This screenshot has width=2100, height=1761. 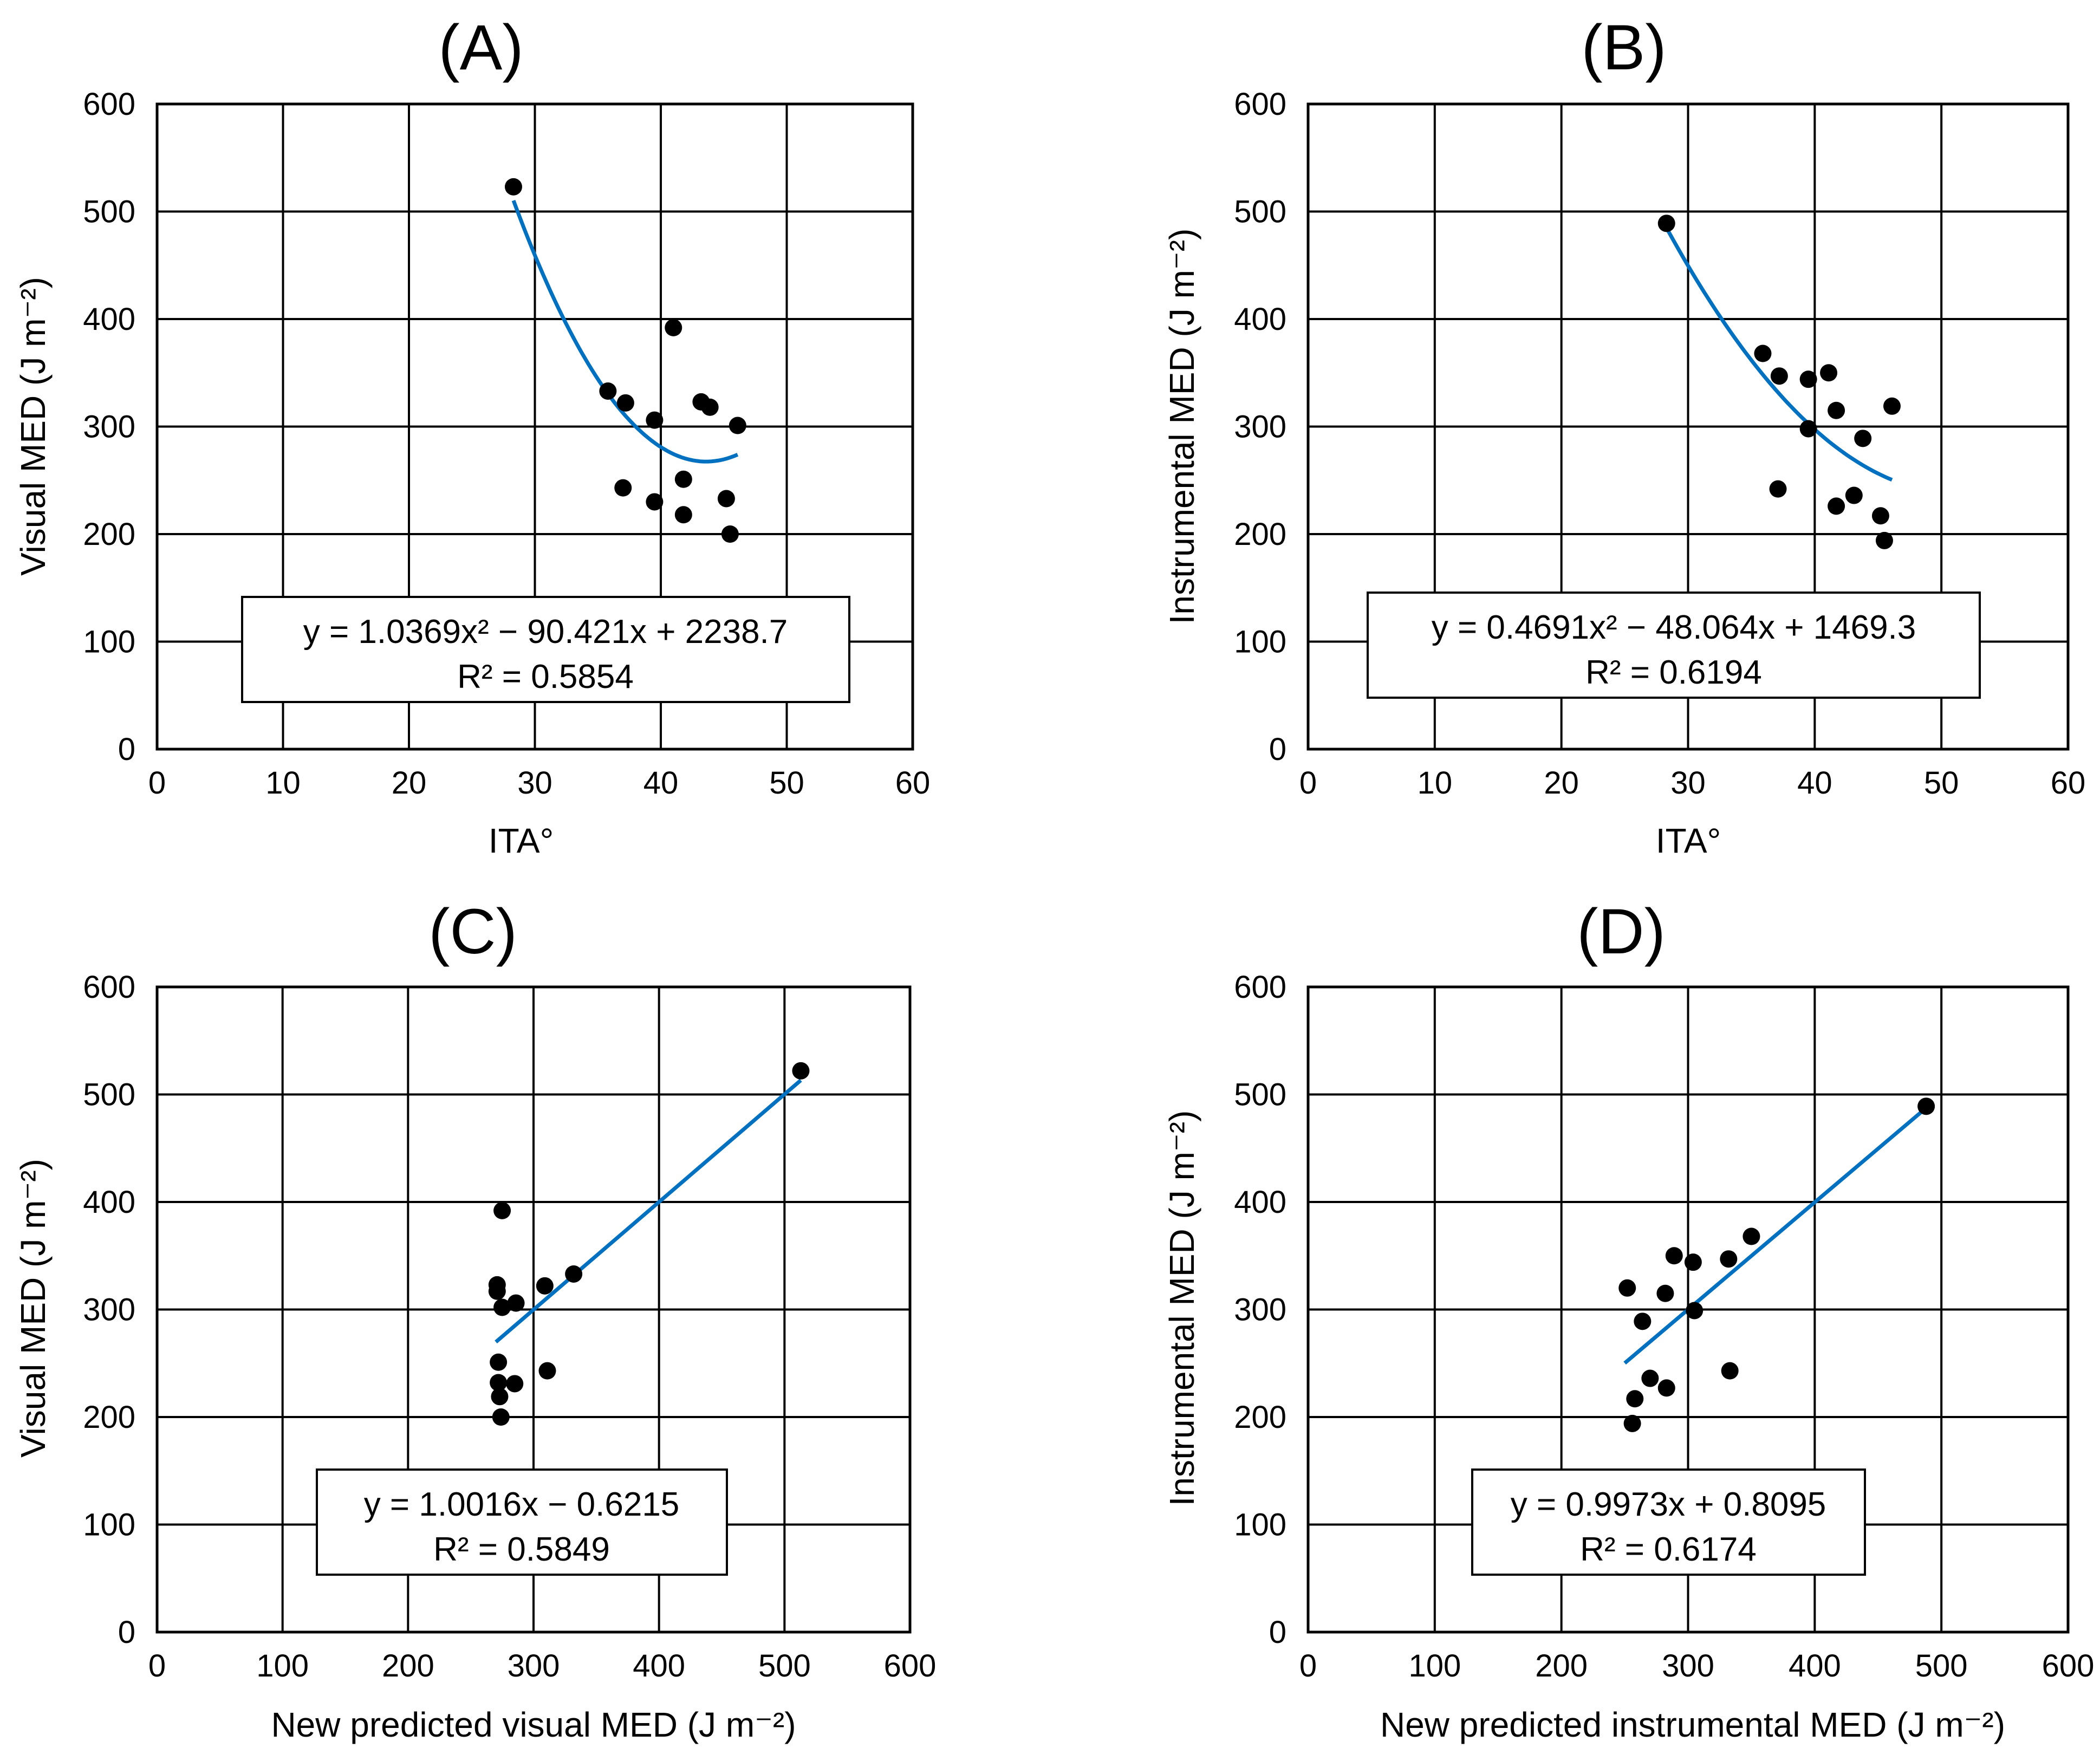 I want to click on equation-box: y = 0.9973x + 0.8095 R² = 0.6174, so click(x=1668, y=1522).